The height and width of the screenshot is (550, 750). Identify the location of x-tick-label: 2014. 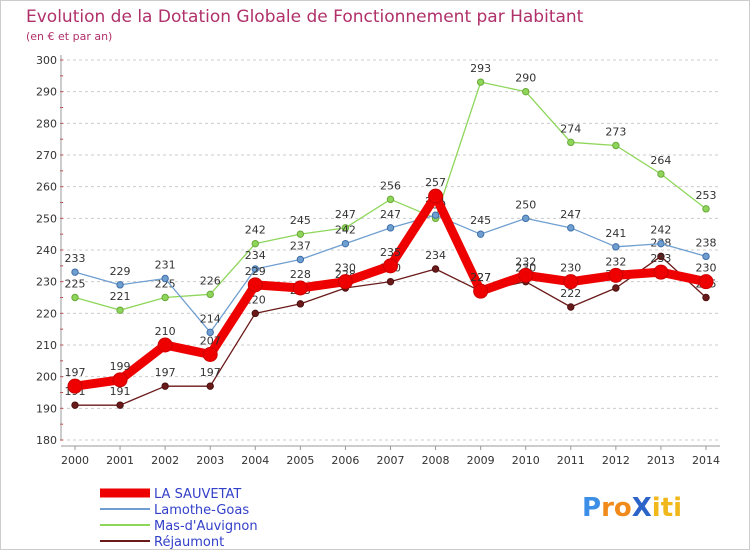
(706, 460).